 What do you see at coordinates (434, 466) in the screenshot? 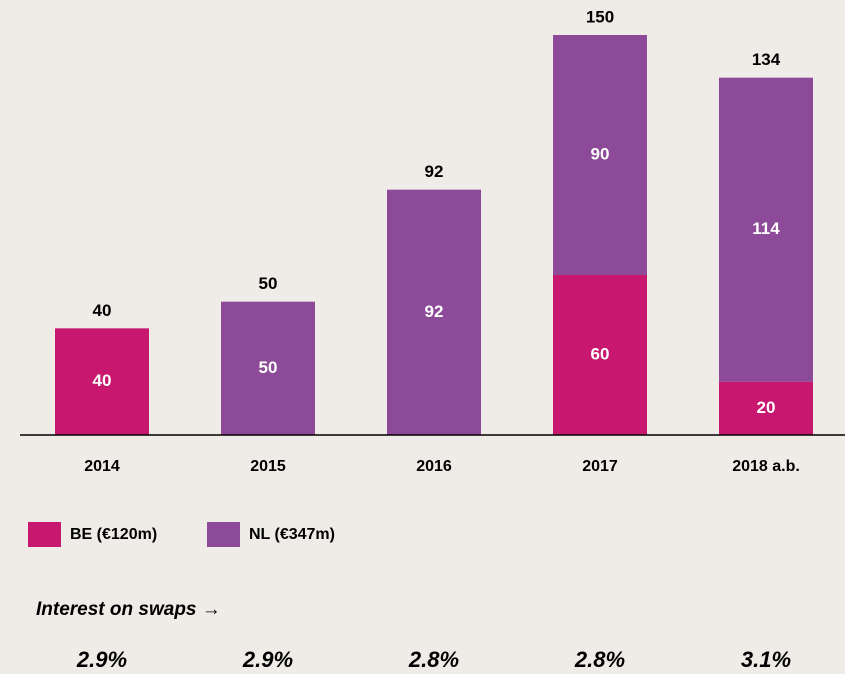
I see `x-tick-label: 2016` at bounding box center [434, 466].